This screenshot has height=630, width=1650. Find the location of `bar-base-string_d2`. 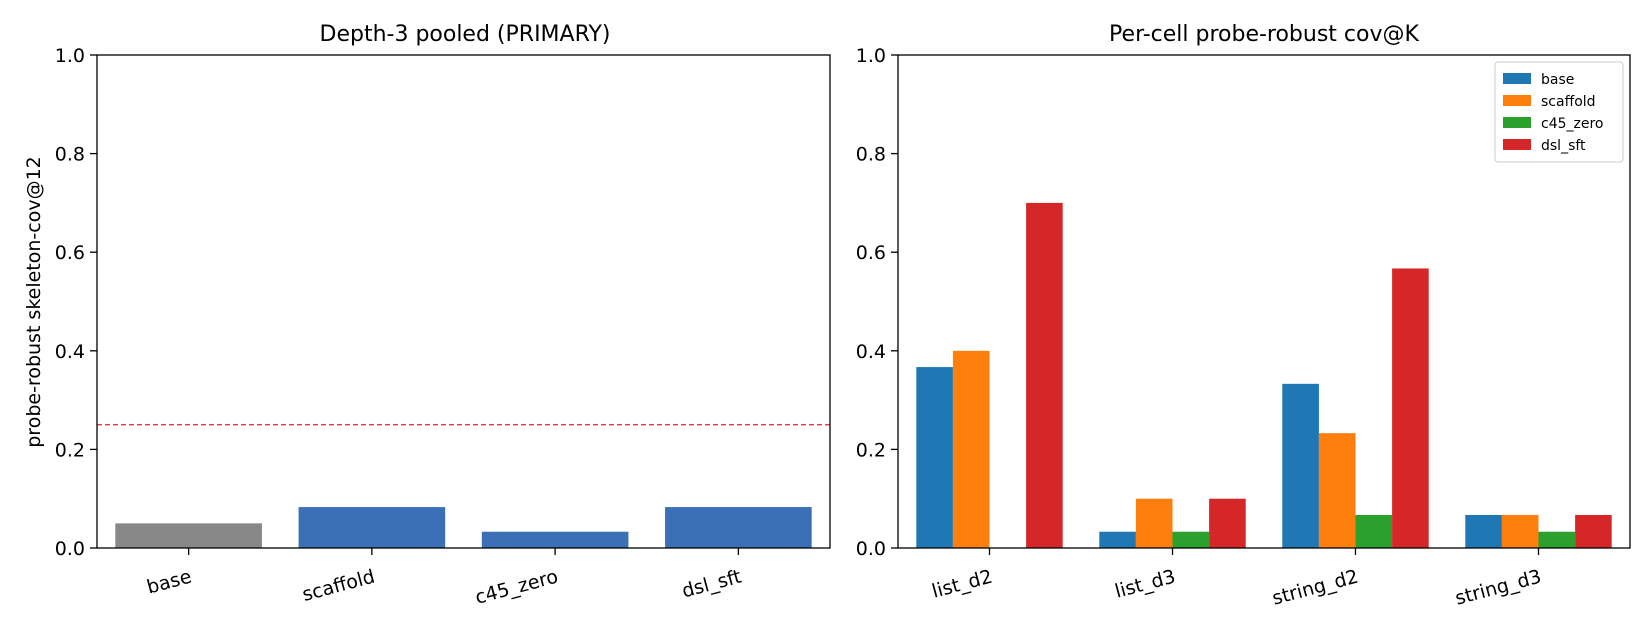

bar-base-string_d2 is located at coordinates (1300, 465).